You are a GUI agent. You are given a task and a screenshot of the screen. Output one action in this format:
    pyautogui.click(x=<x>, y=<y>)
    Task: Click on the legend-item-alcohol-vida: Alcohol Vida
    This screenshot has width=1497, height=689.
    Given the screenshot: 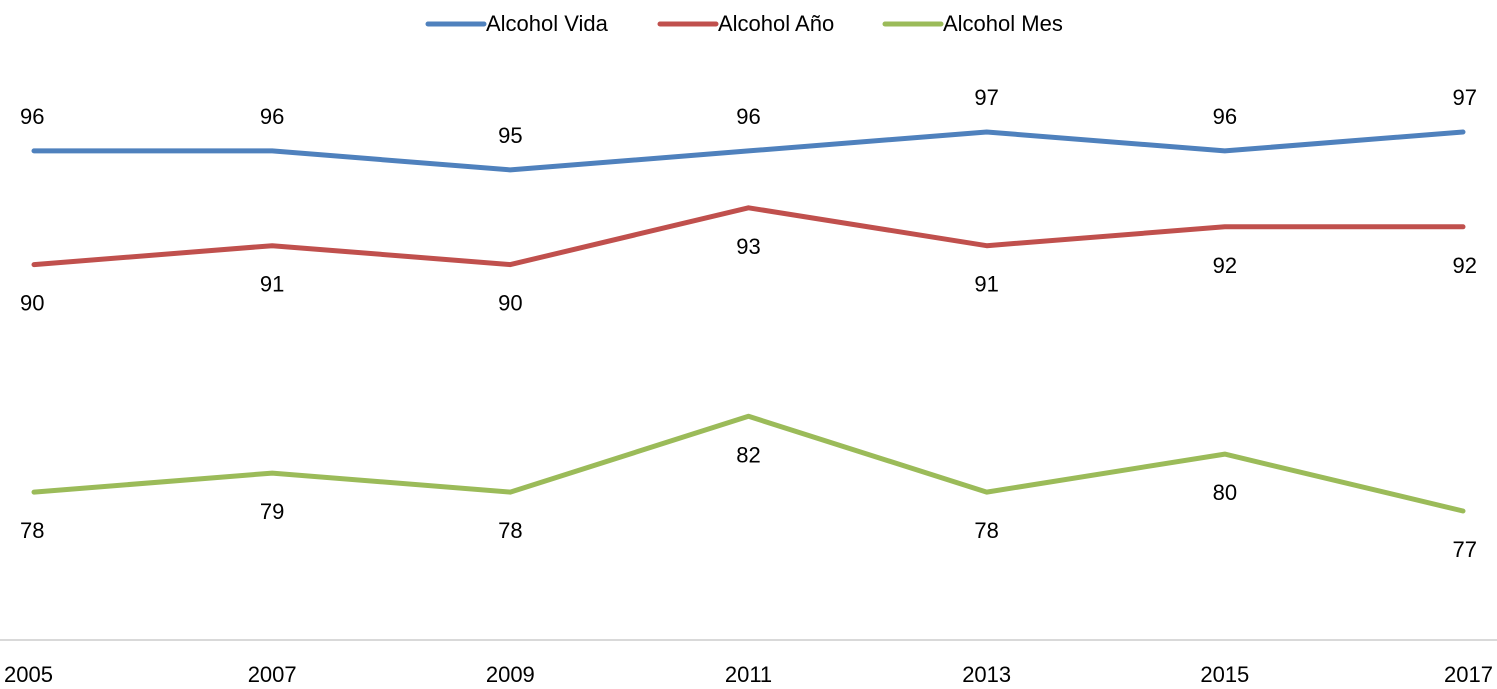 What is the action you would take?
    pyautogui.click(x=517, y=23)
    